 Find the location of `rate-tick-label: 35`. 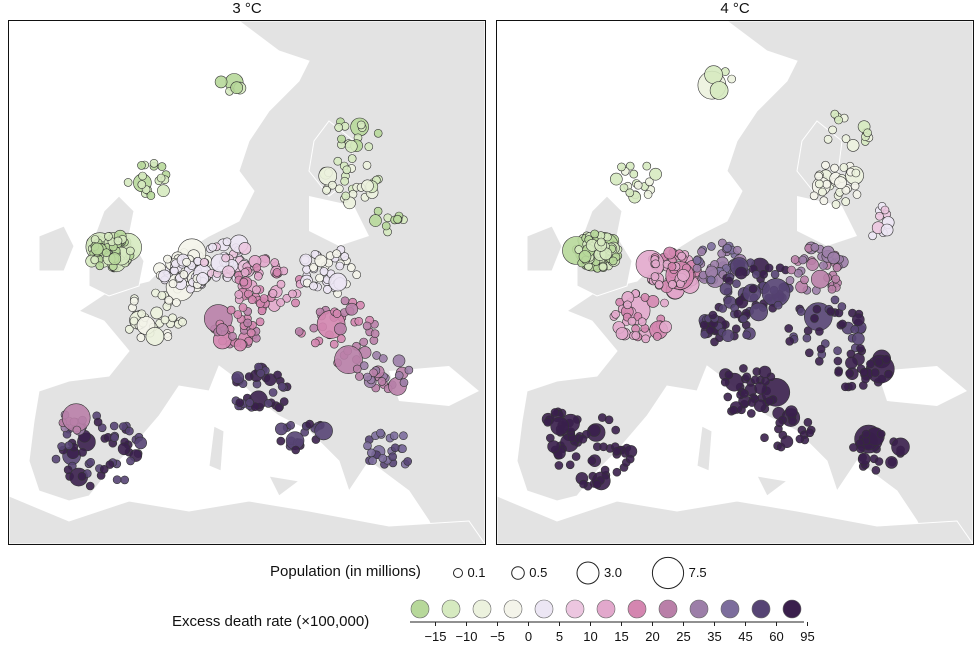

rate-tick-label: 35 is located at coordinates (714, 636).